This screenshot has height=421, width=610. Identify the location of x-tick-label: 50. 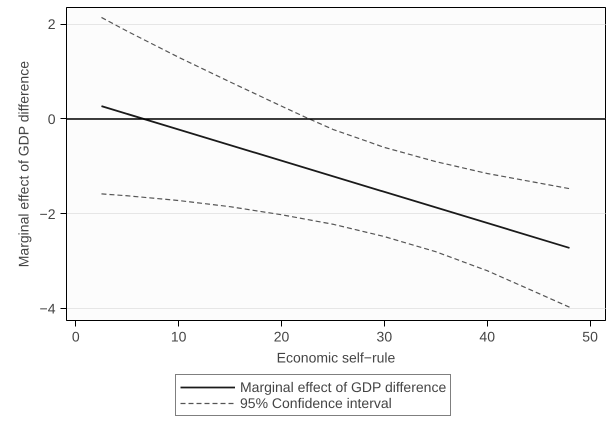
(590, 336).